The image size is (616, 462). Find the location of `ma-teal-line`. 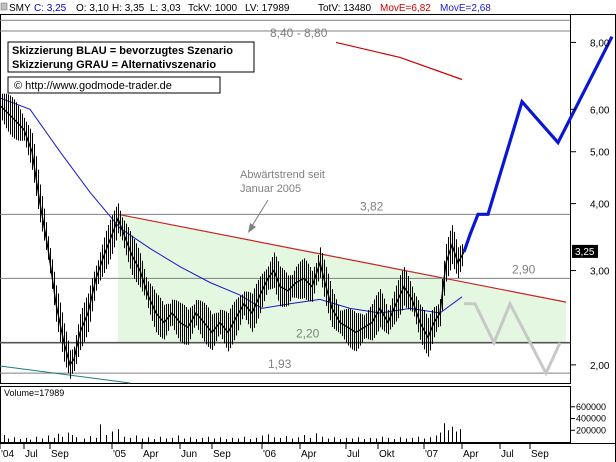

ma-teal-line is located at coordinates (65, 374).